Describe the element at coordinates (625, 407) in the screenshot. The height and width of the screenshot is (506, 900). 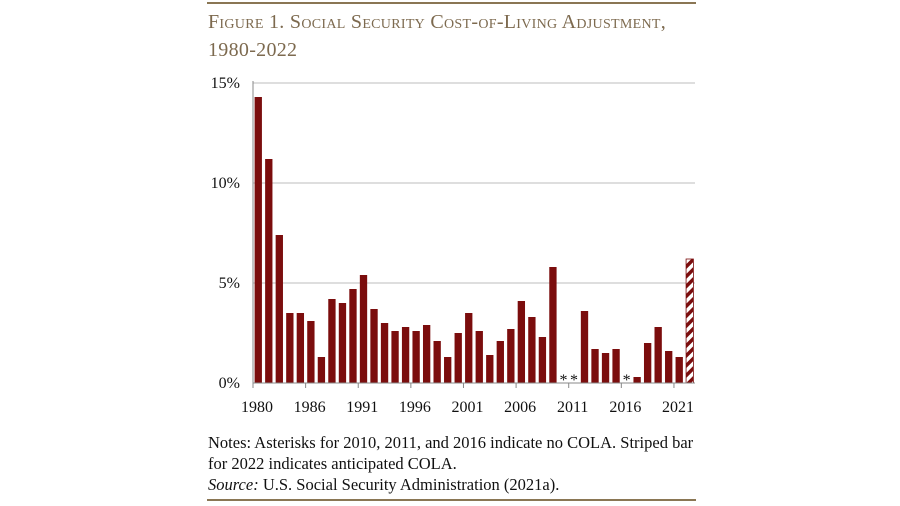
I see `x-tick-label: 2016` at that location.